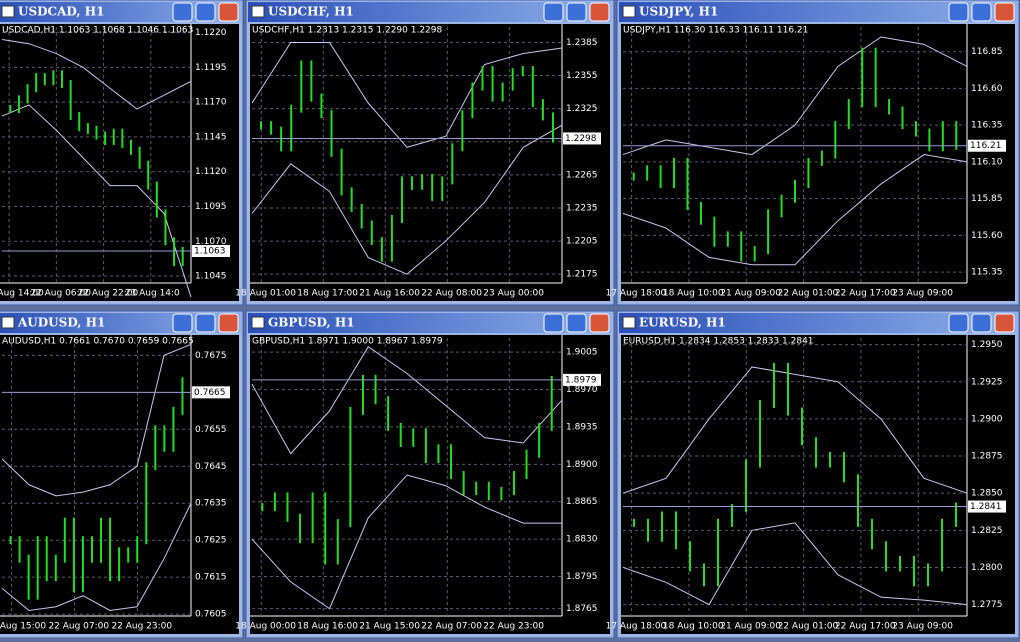 This screenshot has height=642, width=1020. I want to click on x-tick-label: 22 Aug 01:00, so click(808, 294).